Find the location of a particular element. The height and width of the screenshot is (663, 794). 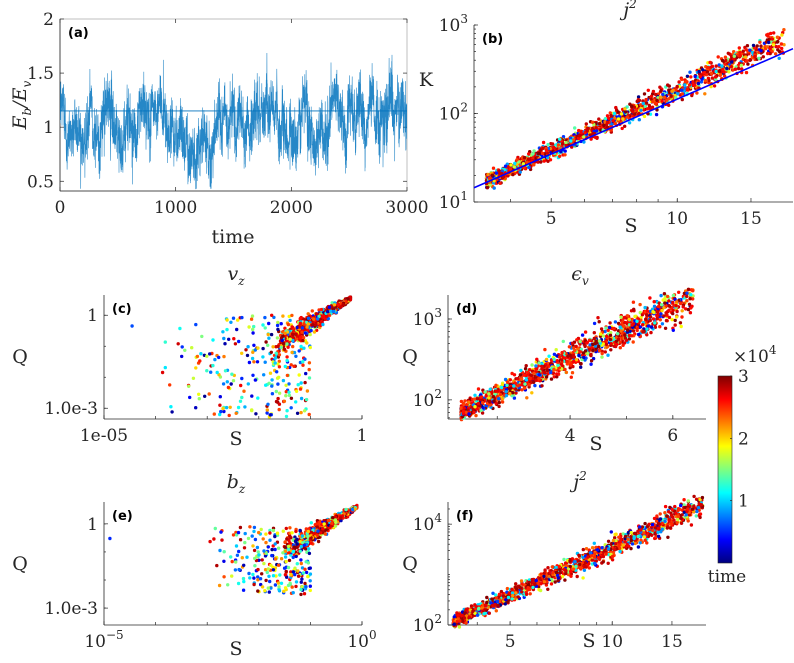

y-tick-label: 1.5 is located at coordinates (40, 74).